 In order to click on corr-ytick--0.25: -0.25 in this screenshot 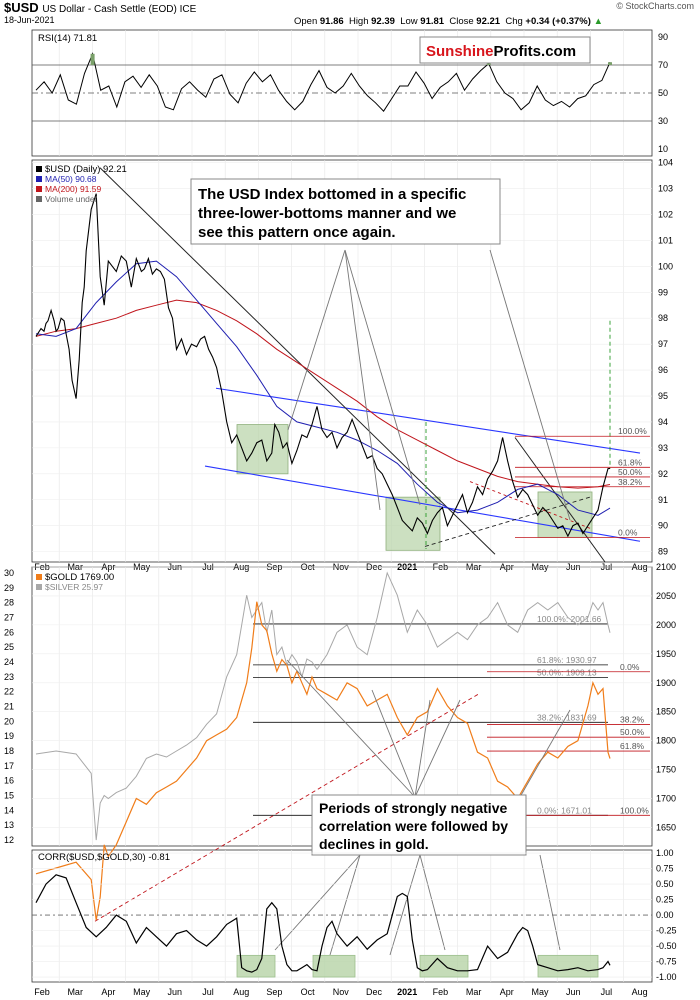, I will do `click(666, 931)`.